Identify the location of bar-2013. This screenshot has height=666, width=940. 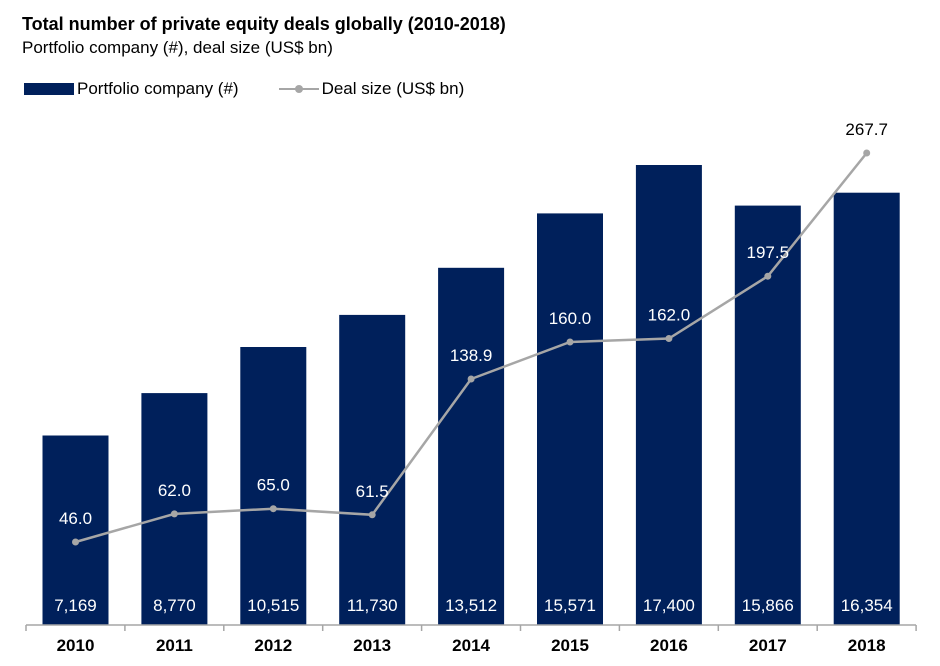
(372, 469).